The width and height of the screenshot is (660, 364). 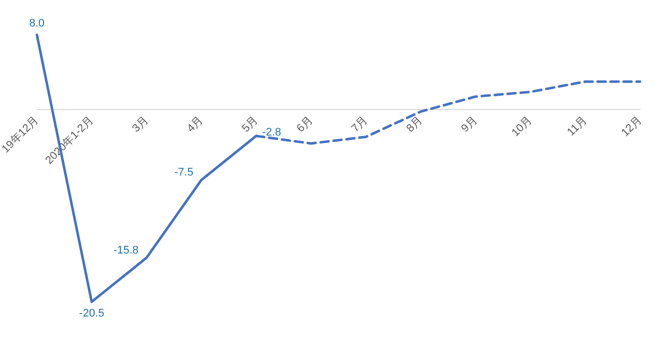 What do you see at coordinates (140, 124) in the screenshot?
I see `x-tick-label: 3月` at bounding box center [140, 124].